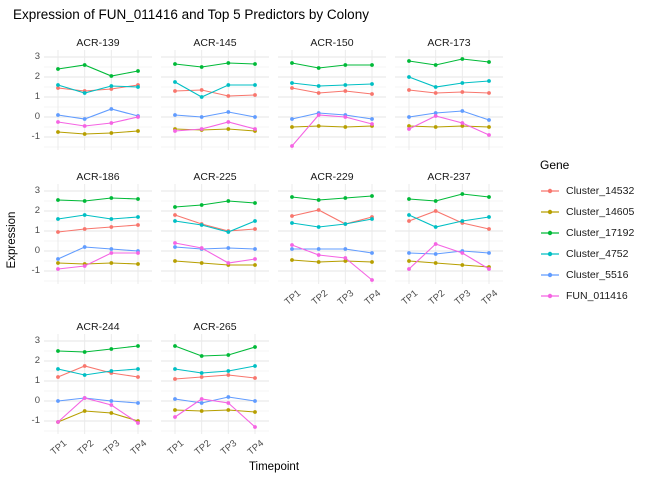 The width and height of the screenshot is (672, 480). I want to click on legend-key-icon, so click(550, 211).